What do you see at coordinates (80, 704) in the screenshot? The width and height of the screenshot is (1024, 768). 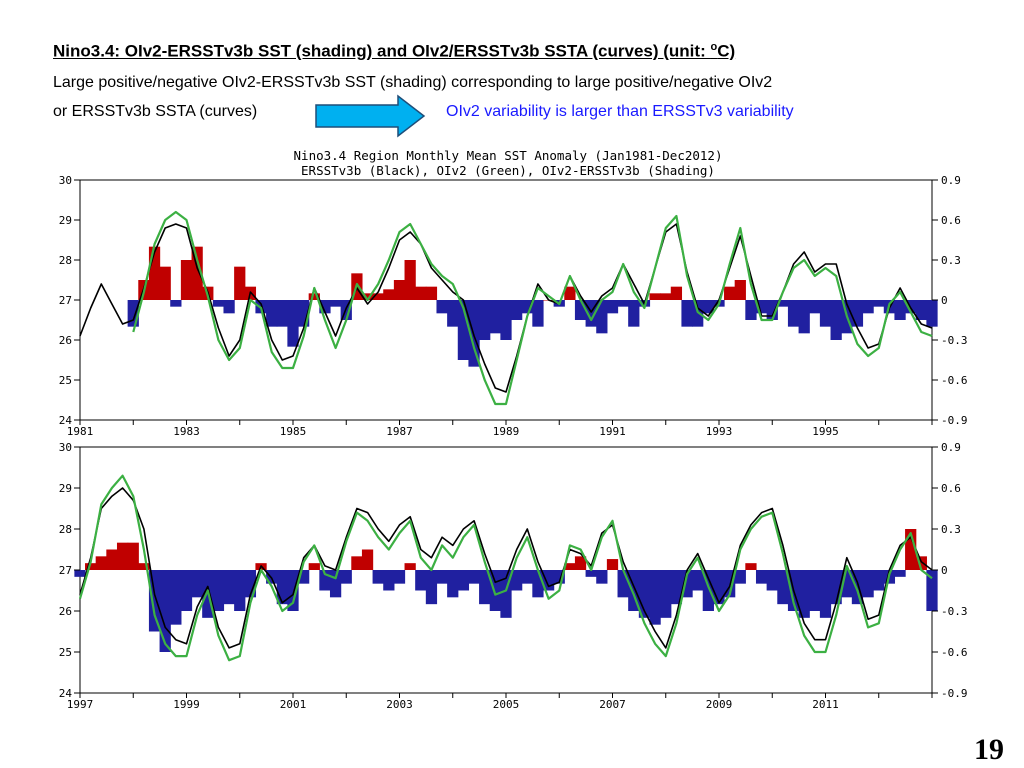 I see `x-axis-tick-label: 1997` at bounding box center [80, 704].